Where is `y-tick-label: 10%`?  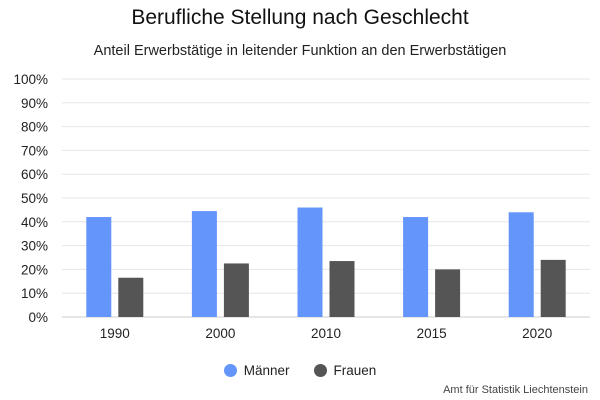
y-tick-label: 10% is located at coordinates (34, 293).